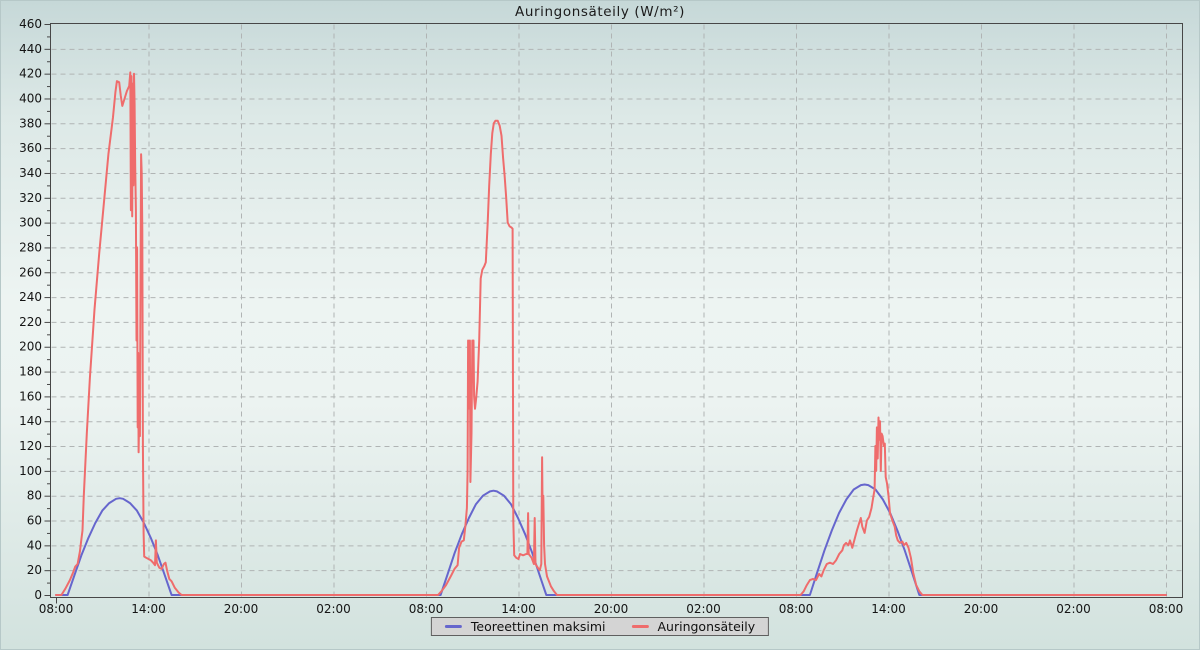 The width and height of the screenshot is (1200, 650). I want to click on y-tick-label: 380, so click(30, 123).